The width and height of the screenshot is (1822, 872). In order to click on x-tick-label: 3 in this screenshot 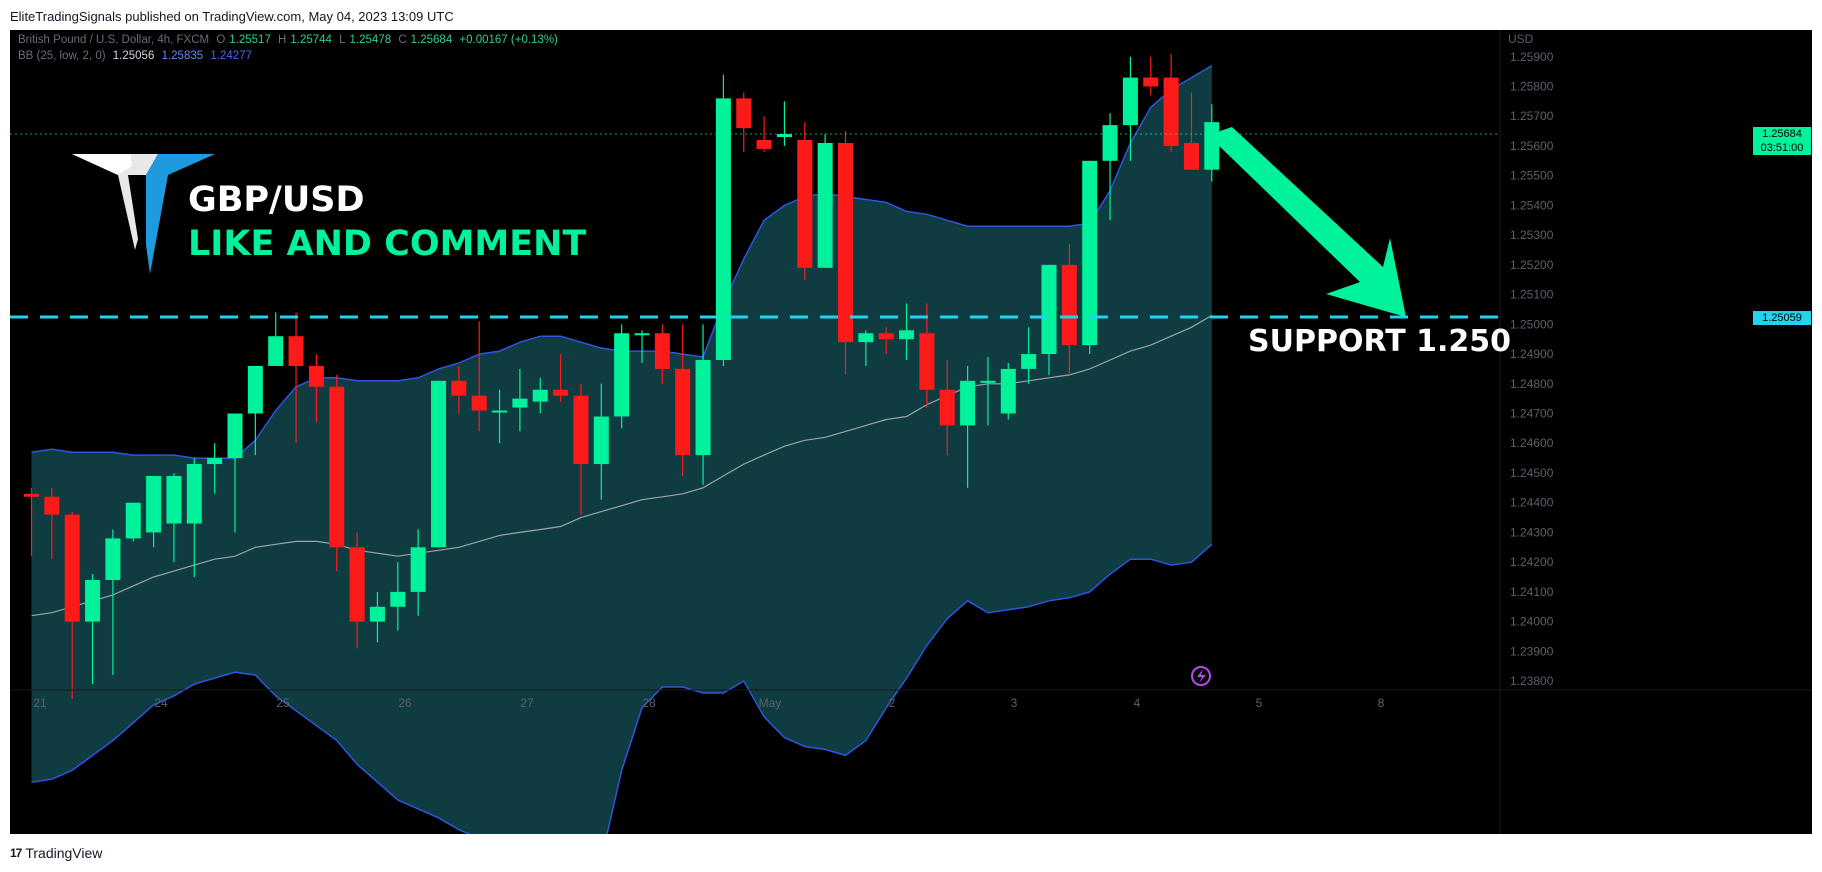, I will do `click(1014, 703)`.